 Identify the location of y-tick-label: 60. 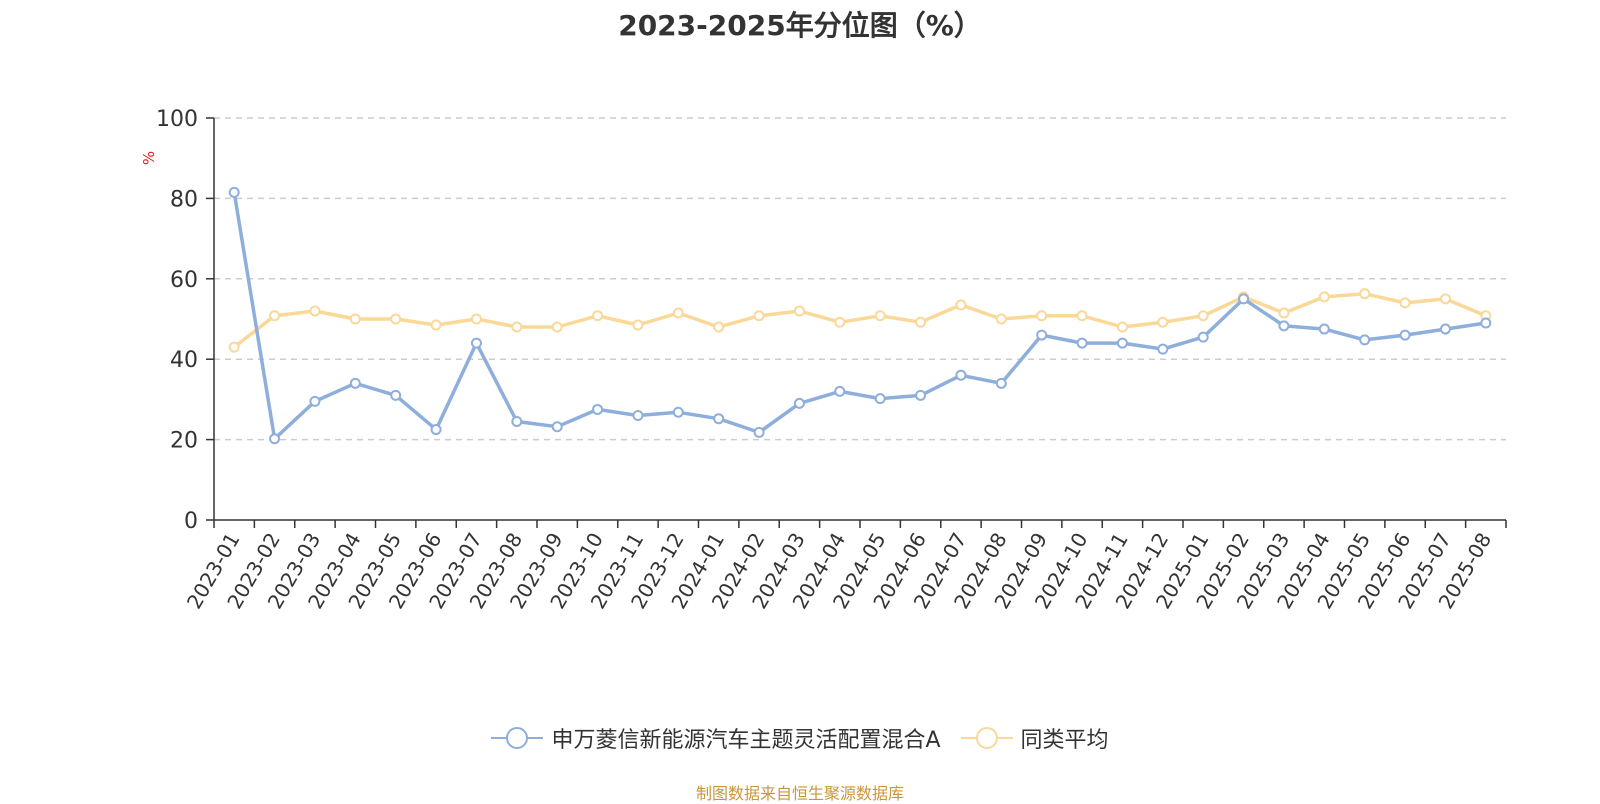
(184, 280).